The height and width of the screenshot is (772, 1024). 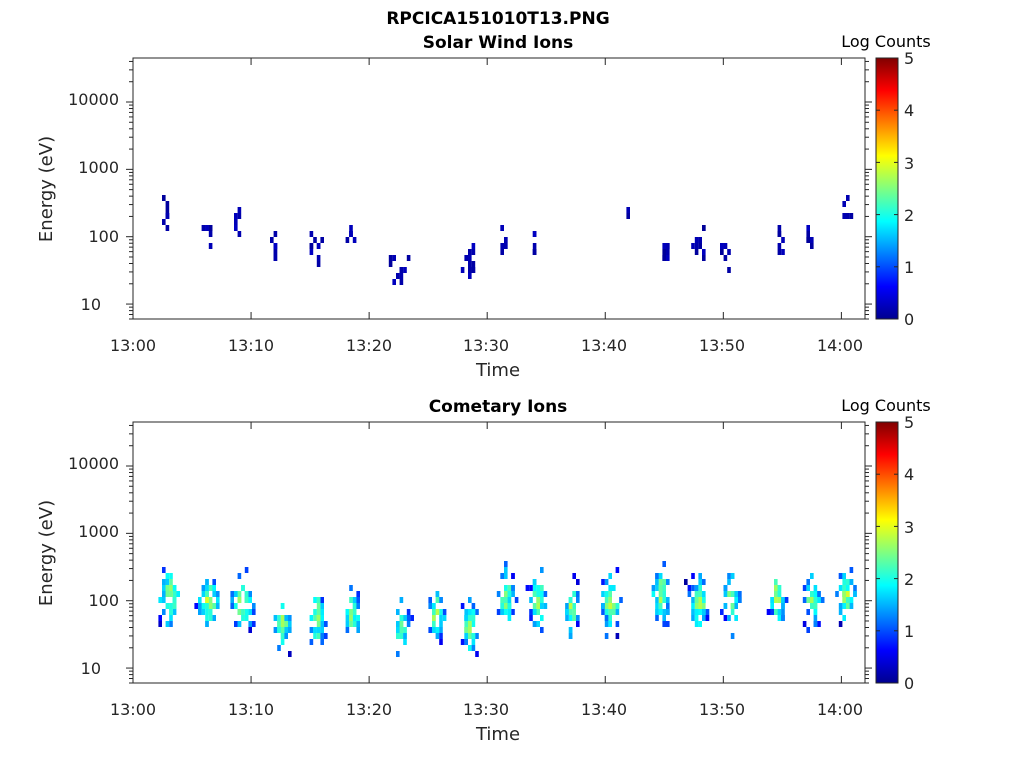 What do you see at coordinates (909, 422) in the screenshot?
I see `colorbar-tick-label: 5` at bounding box center [909, 422].